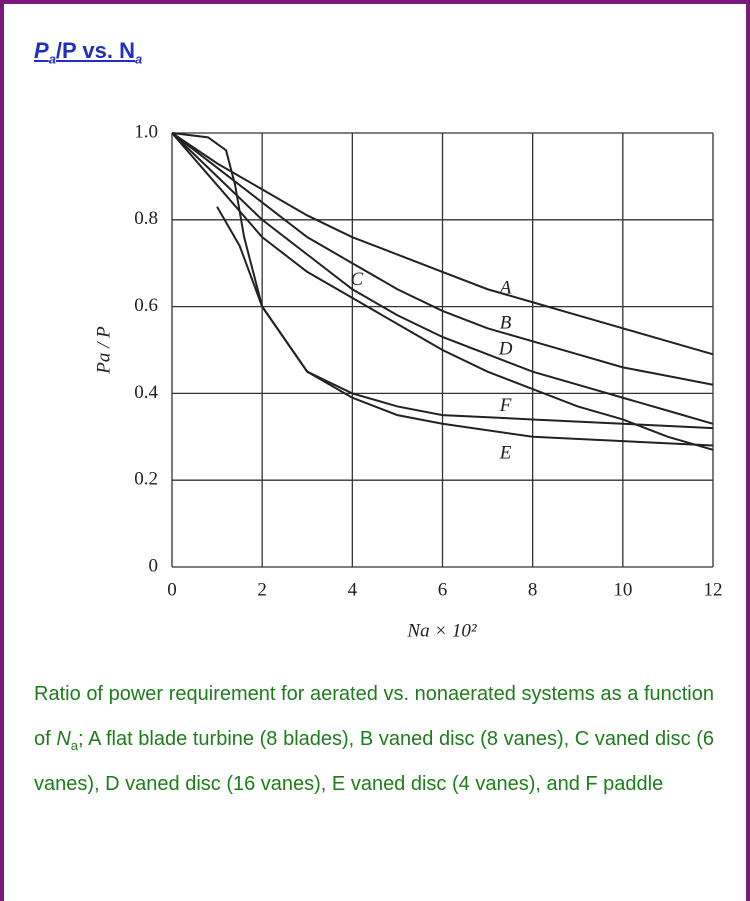 This screenshot has width=750, height=901. Describe the element at coordinates (441, 630) in the screenshot. I see `x-axis-label: Na × 10²` at that location.